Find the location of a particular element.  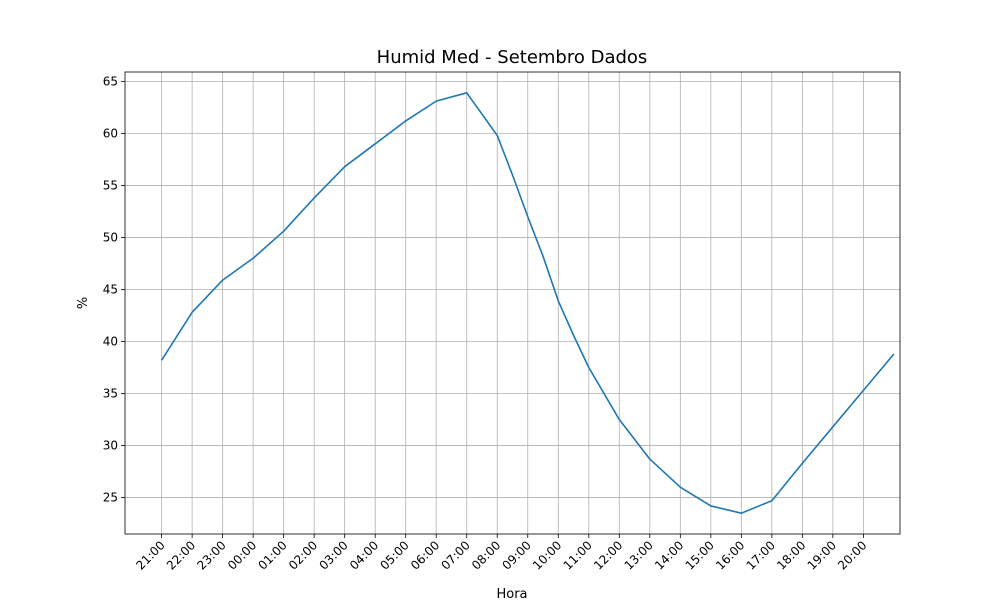

y-tick-label: 25 is located at coordinates (110, 498).